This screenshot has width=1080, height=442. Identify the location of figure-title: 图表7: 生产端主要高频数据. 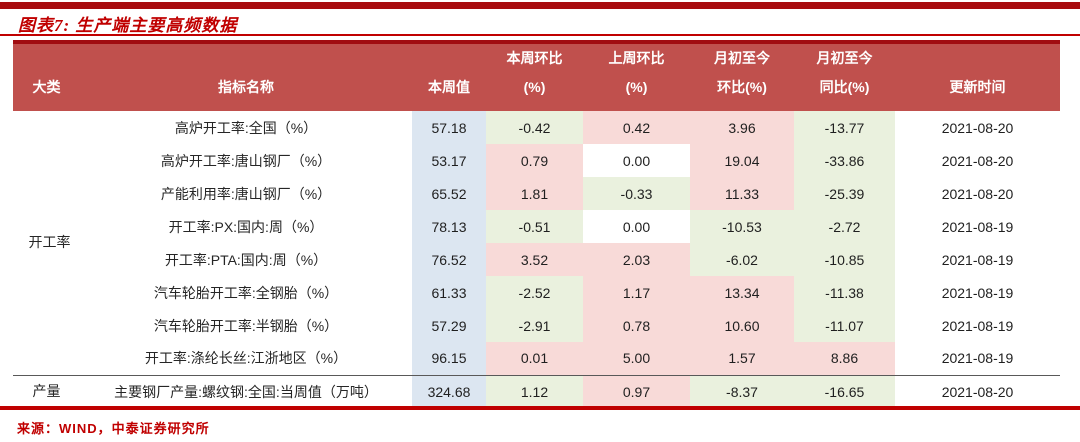
(128, 25).